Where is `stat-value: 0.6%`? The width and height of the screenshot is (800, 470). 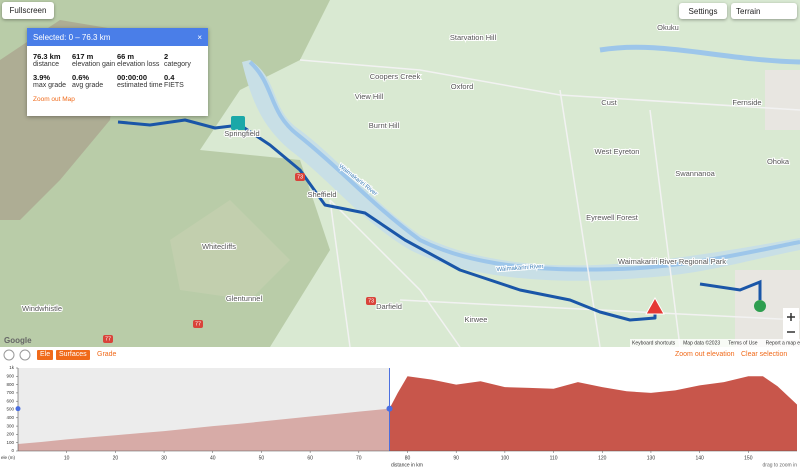 stat-value: 0.6% is located at coordinates (81, 77).